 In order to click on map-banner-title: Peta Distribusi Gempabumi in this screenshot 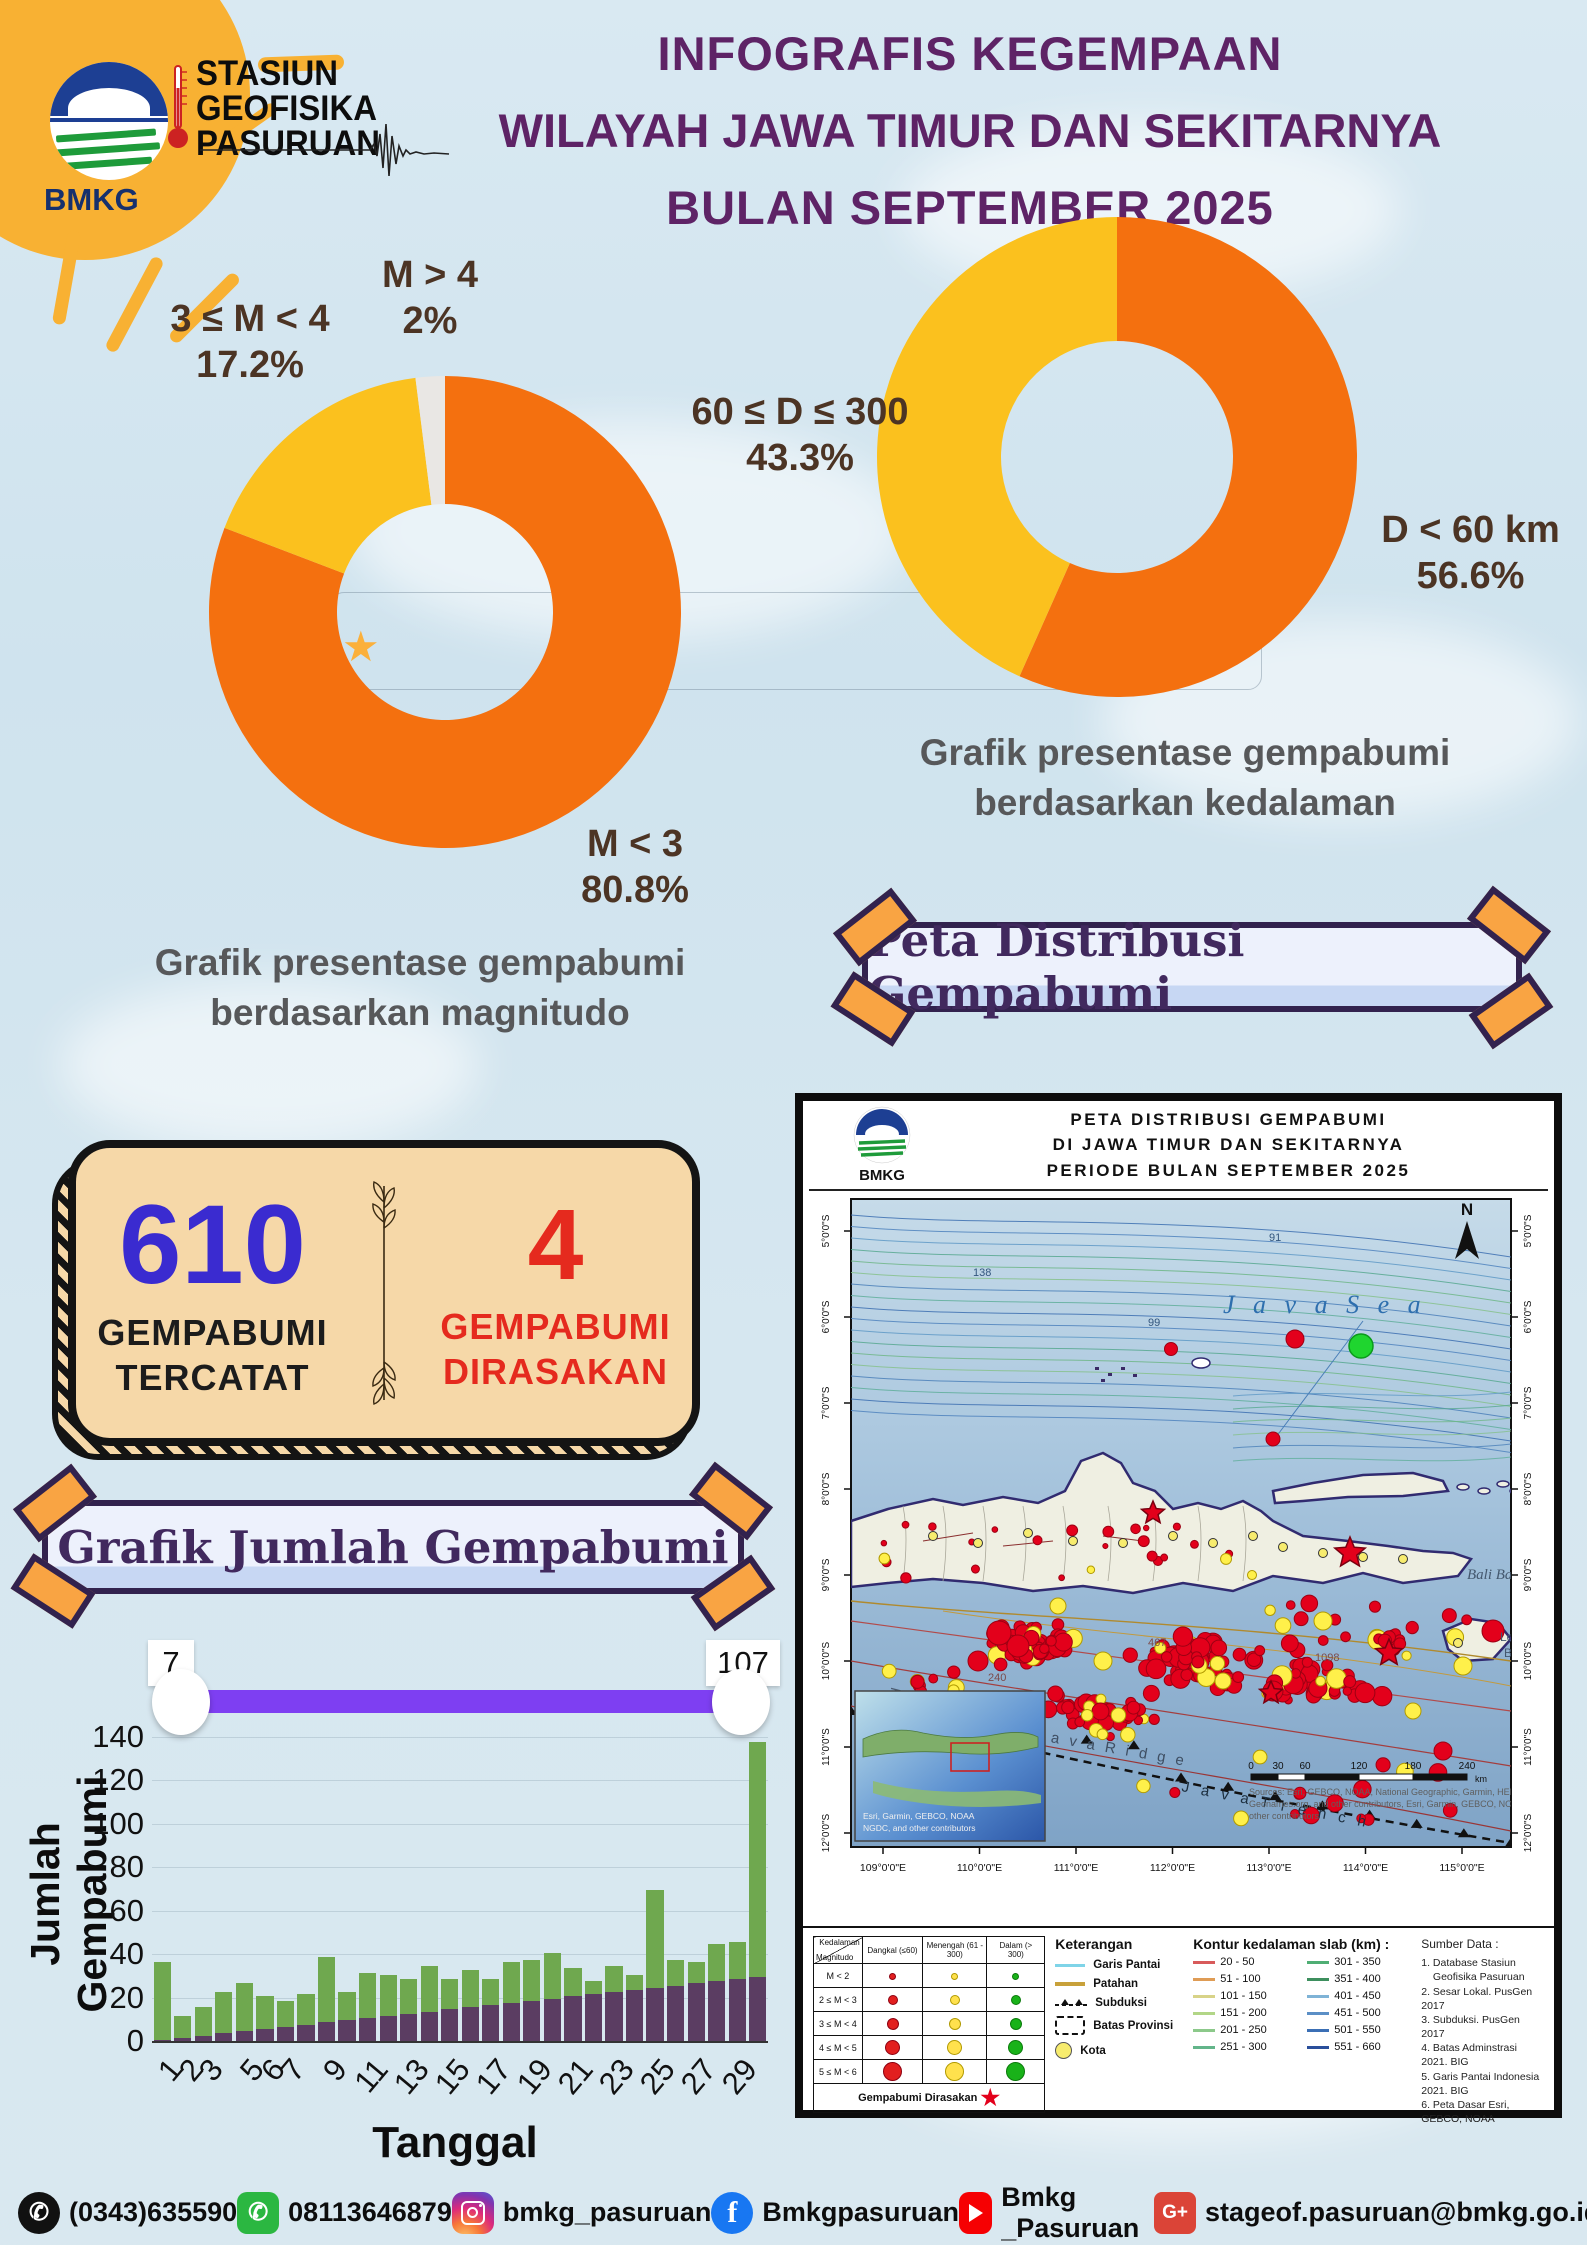, I will do `click(1056, 967)`.